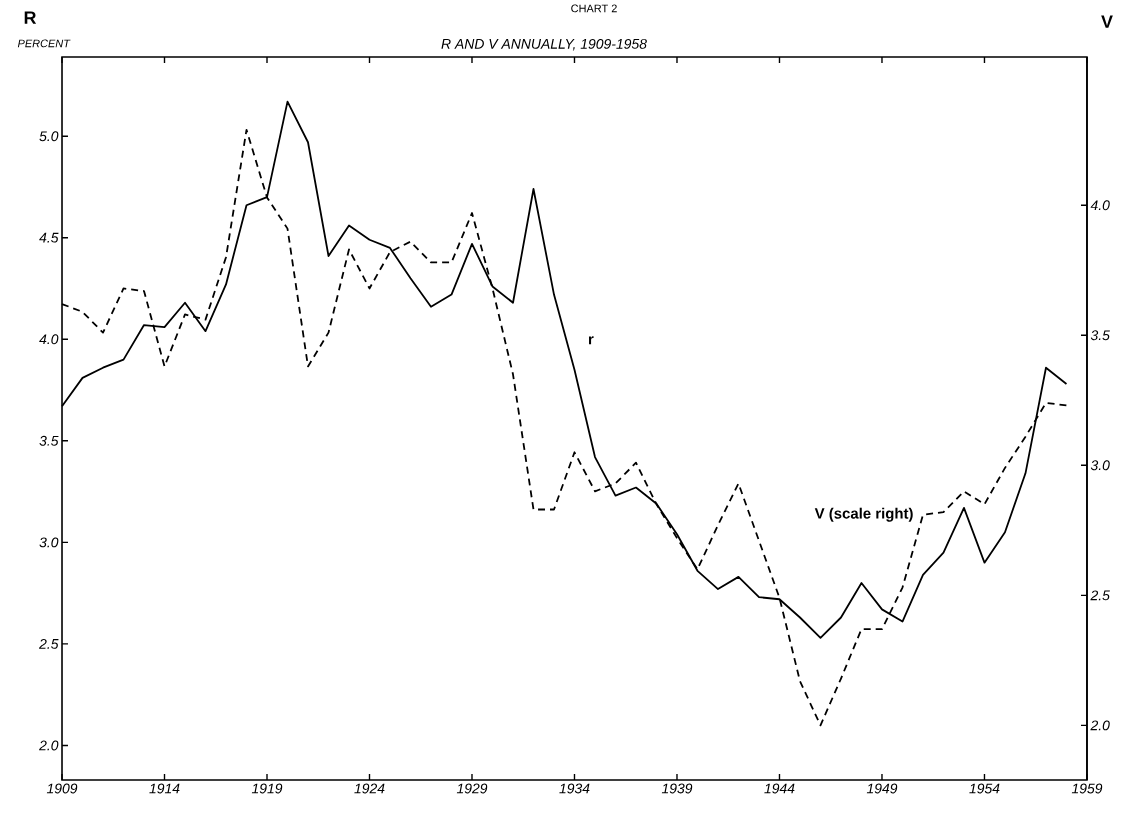  Describe the element at coordinates (164, 788) in the screenshot. I see `x-tick-label: 1914` at that location.